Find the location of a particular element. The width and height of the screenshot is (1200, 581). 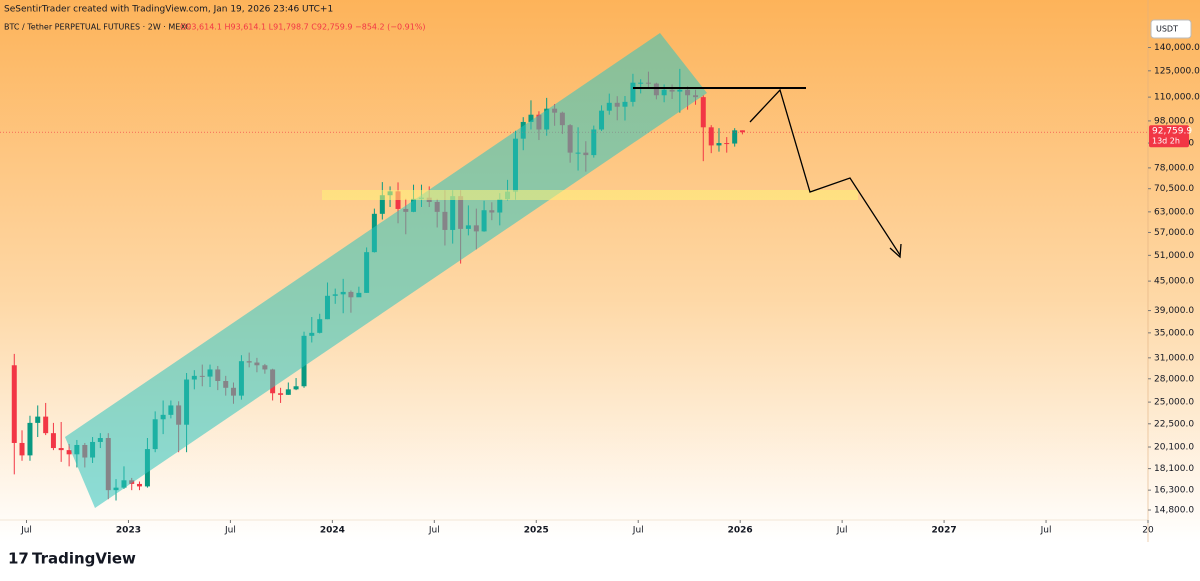

y-tick-label: 31,000.0 is located at coordinates (1174, 358).